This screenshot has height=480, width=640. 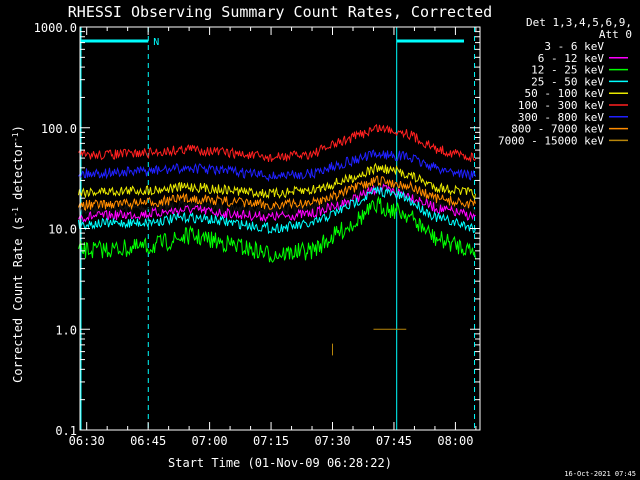 What do you see at coordinates (567, 81) in the screenshot?
I see `legend-label-3: 25 - 50 keV` at bounding box center [567, 81].